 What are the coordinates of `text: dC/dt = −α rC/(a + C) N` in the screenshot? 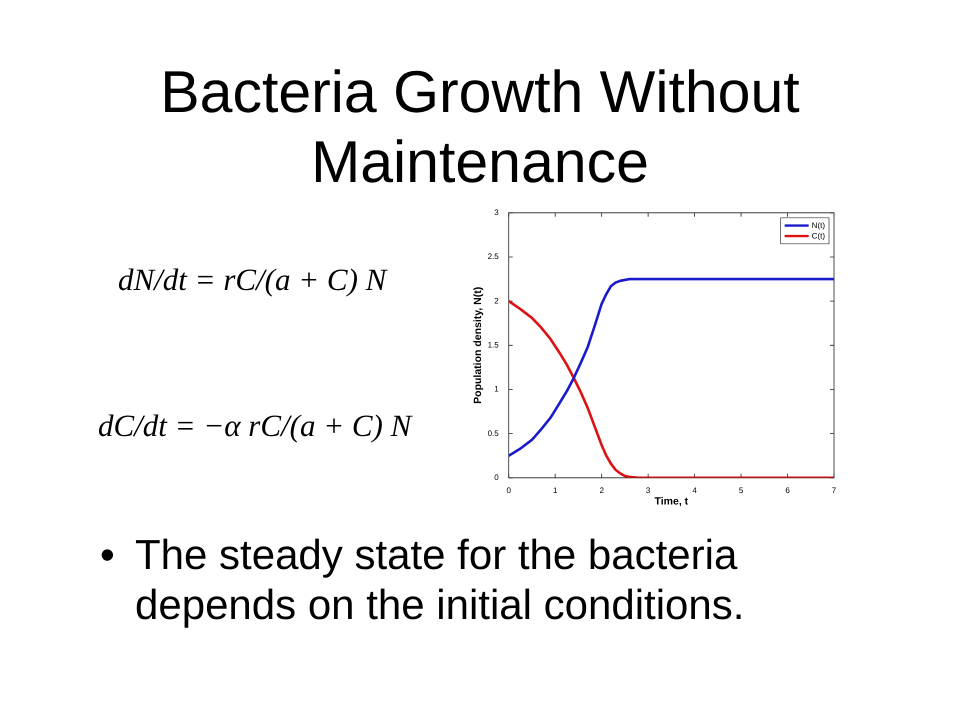 It's located at (255, 426).